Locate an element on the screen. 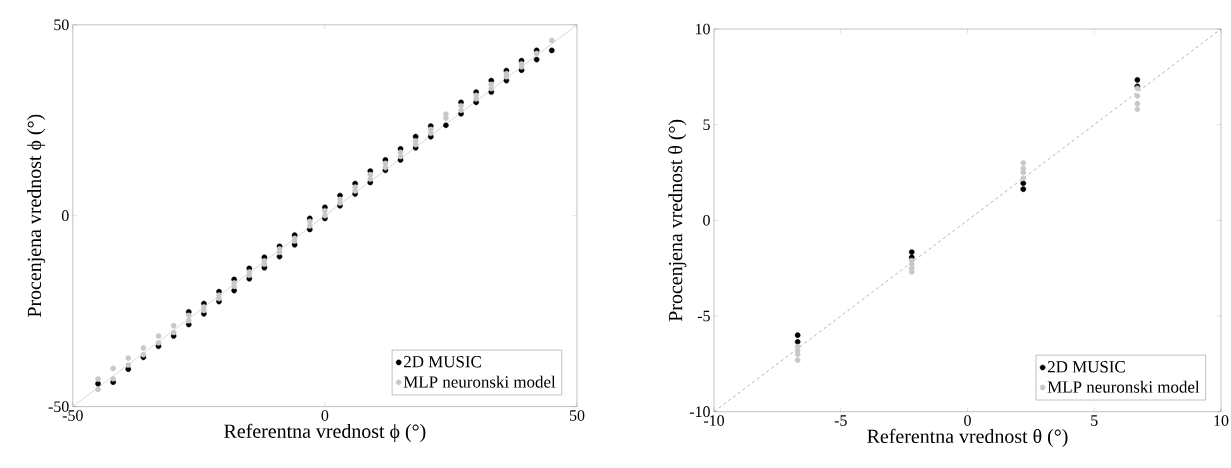  y-axis-title: Procenjena vrednost θ (°) is located at coordinates (677, 220).